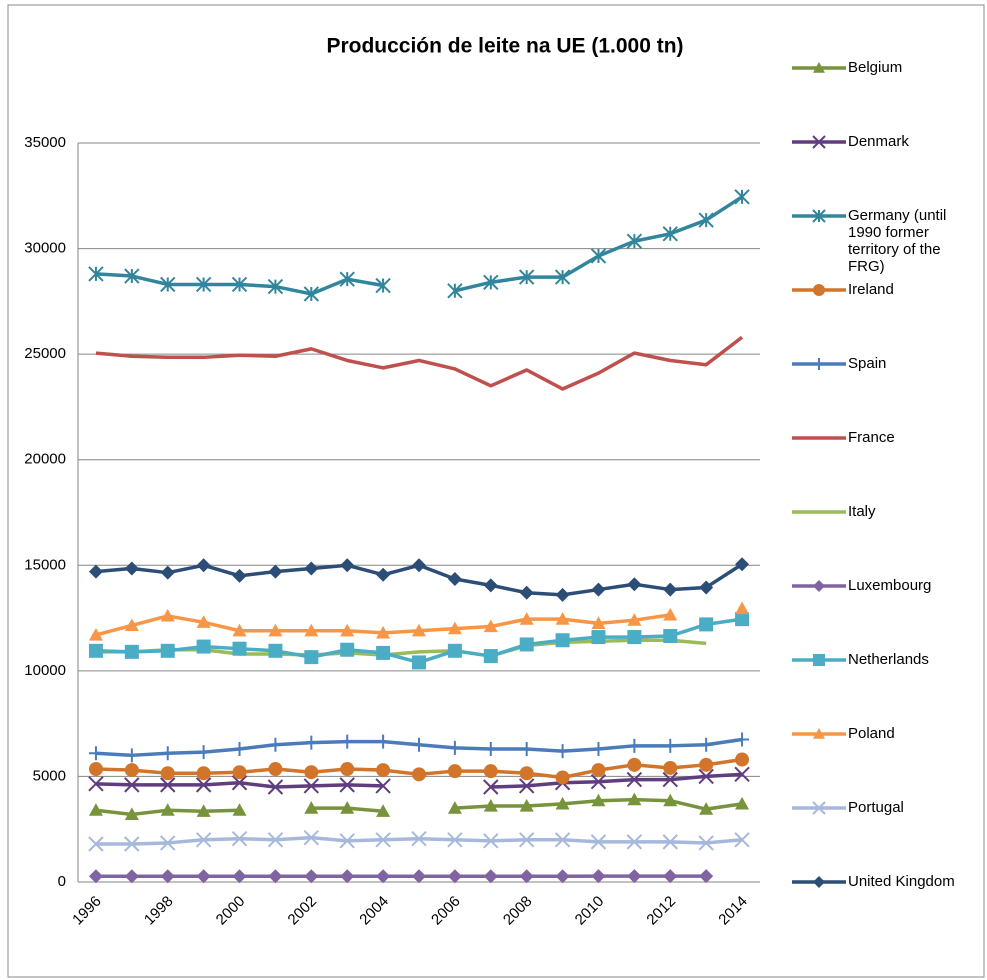 Image resolution: width=987 pixels, height=980 pixels. I want to click on x-tick-label: 1996, so click(87, 911).